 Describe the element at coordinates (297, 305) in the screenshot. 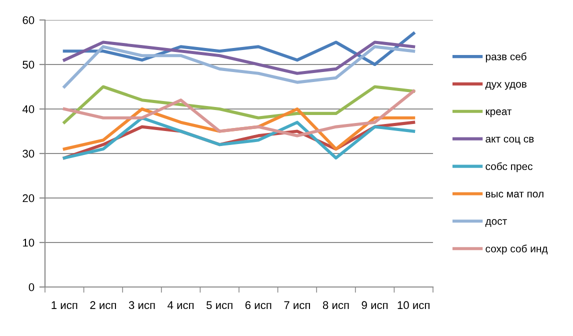

I see `x-tick-label: 7 исп` at that location.